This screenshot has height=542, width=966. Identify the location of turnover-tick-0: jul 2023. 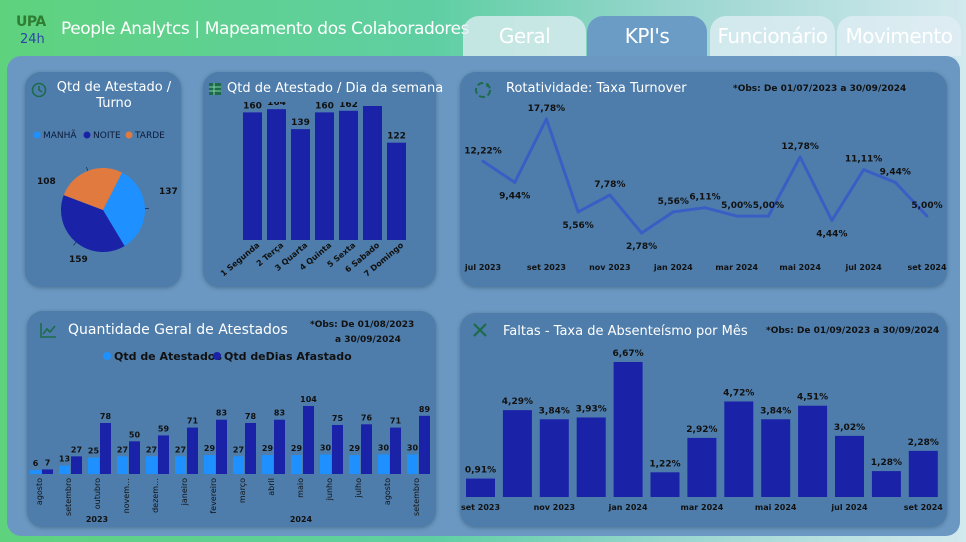
(482, 267).